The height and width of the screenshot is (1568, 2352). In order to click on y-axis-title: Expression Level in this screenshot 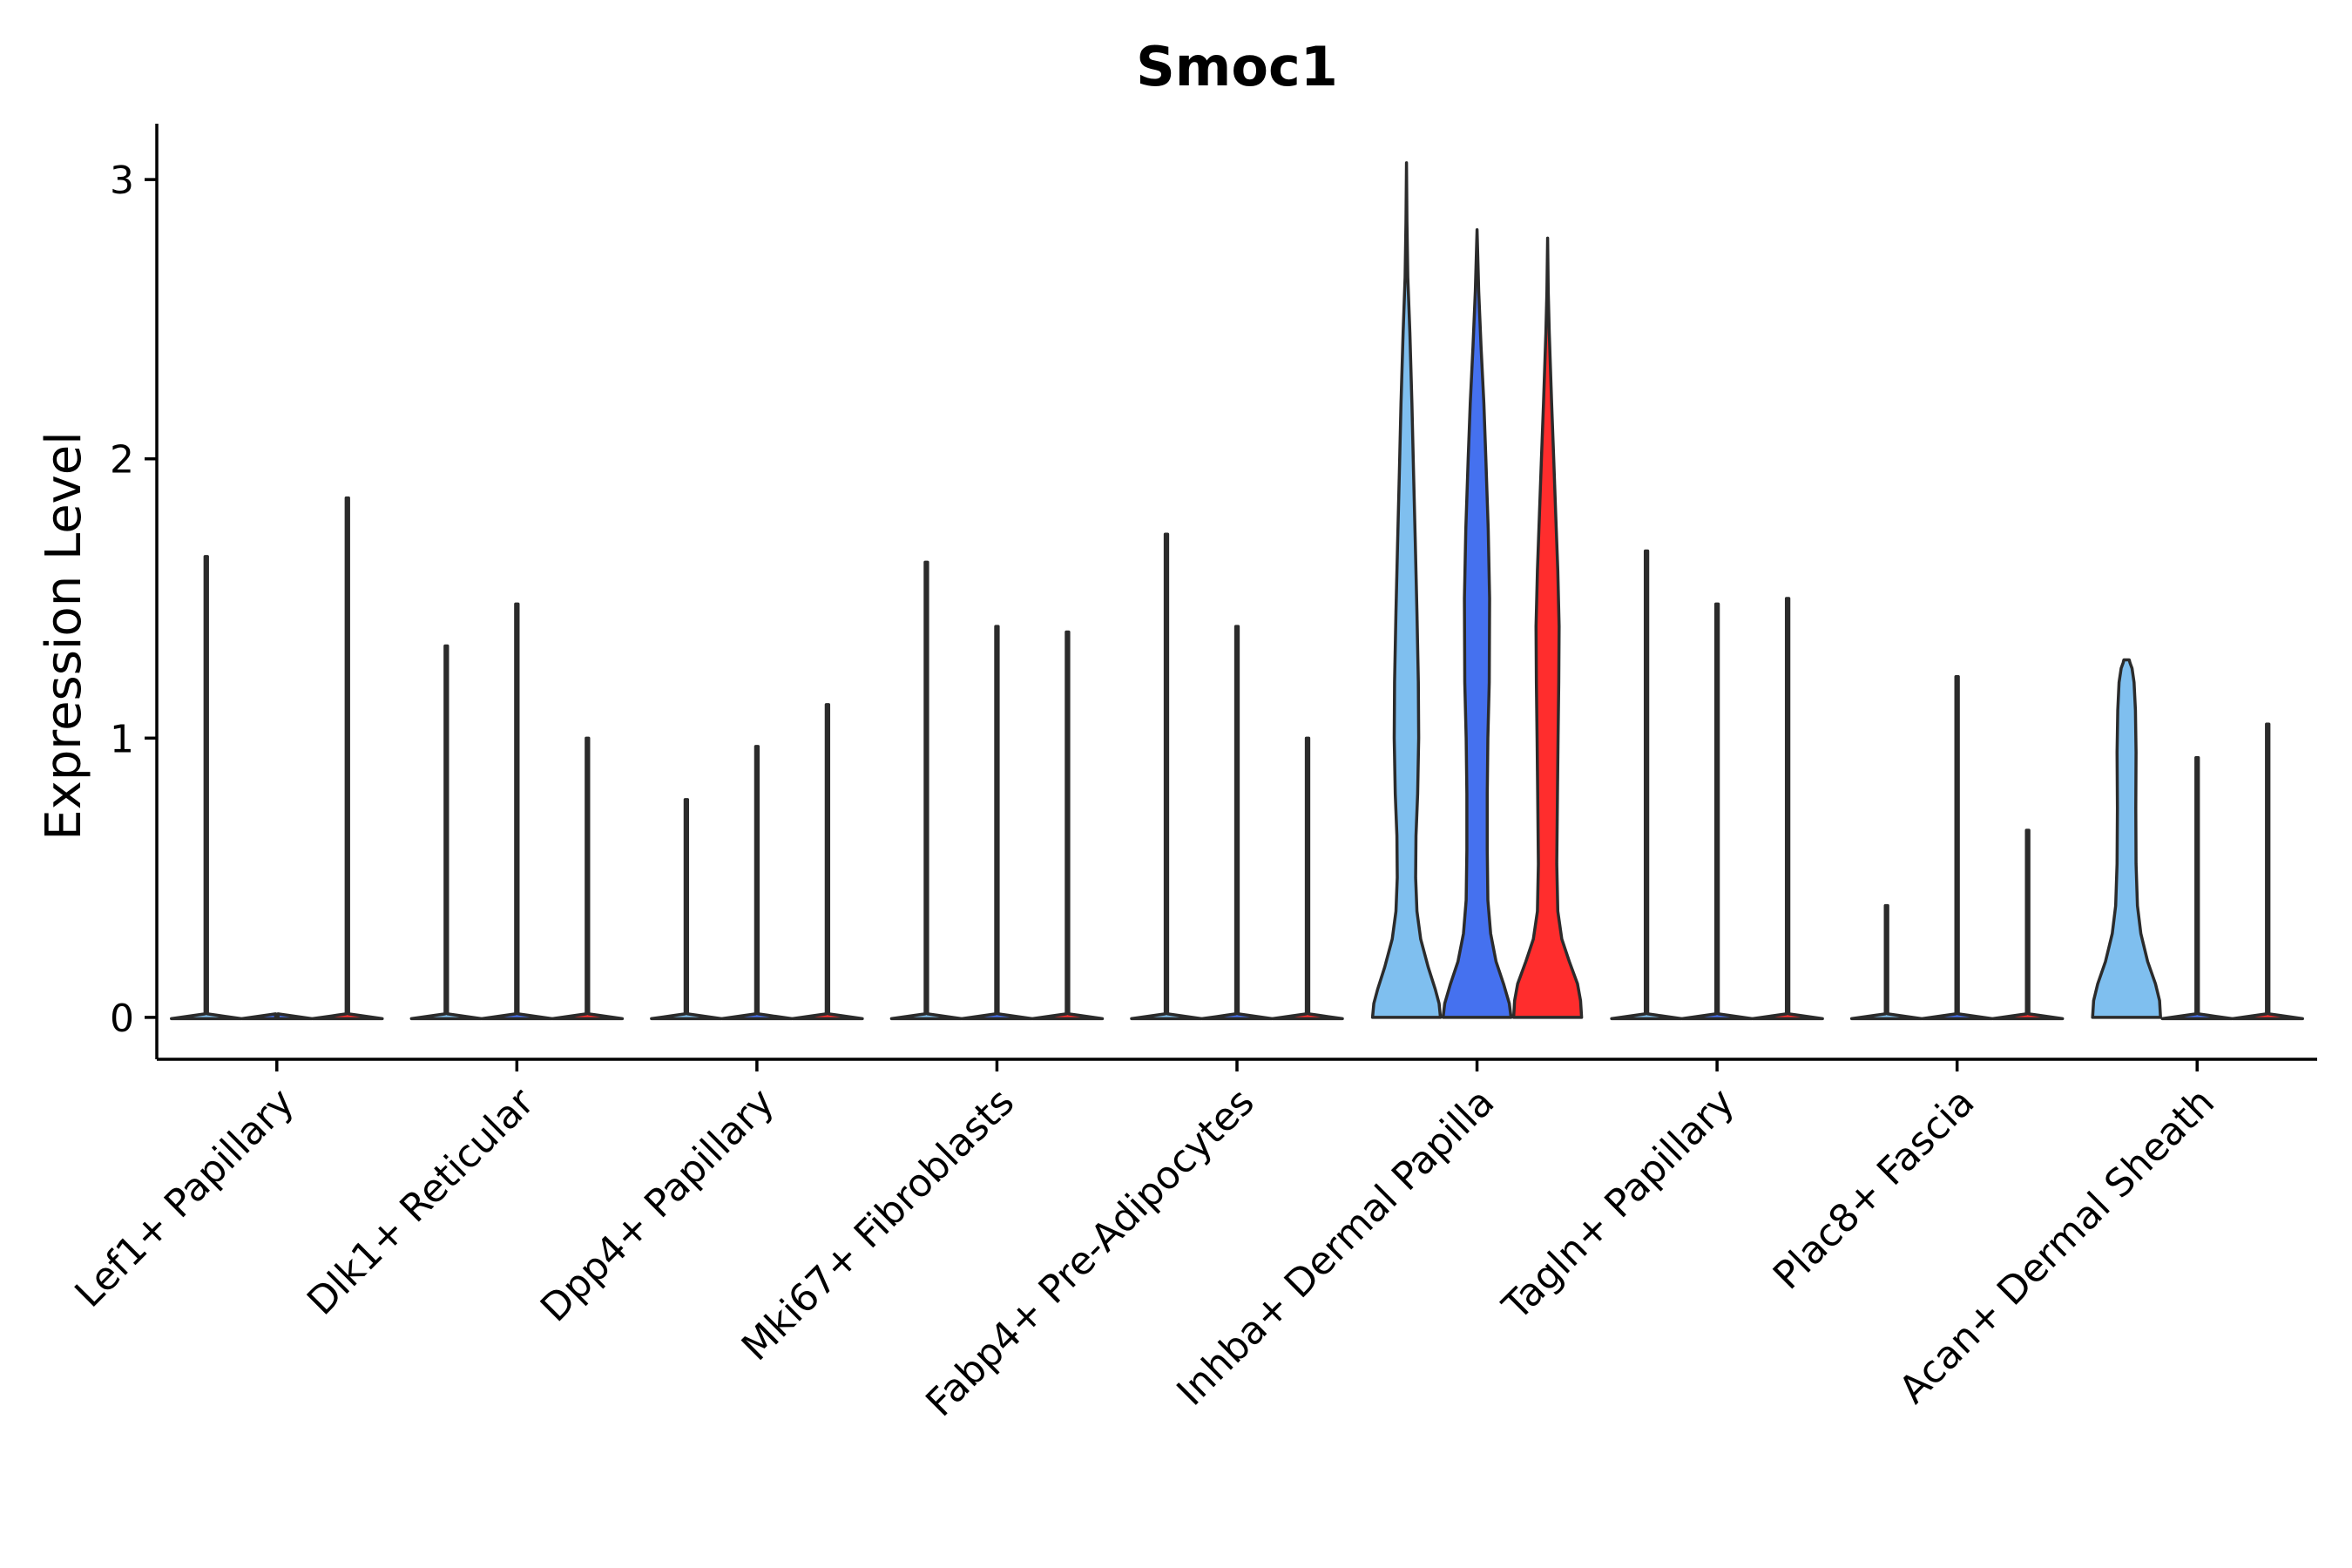, I will do `click(64, 636)`.